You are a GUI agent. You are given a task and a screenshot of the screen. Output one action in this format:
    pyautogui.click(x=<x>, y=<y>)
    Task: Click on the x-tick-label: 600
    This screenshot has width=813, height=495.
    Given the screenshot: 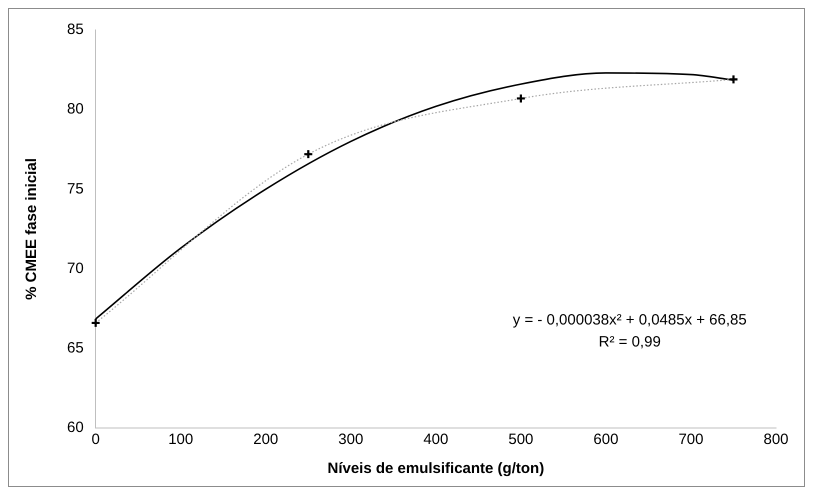 What is the action you would take?
    pyautogui.click(x=605, y=439)
    